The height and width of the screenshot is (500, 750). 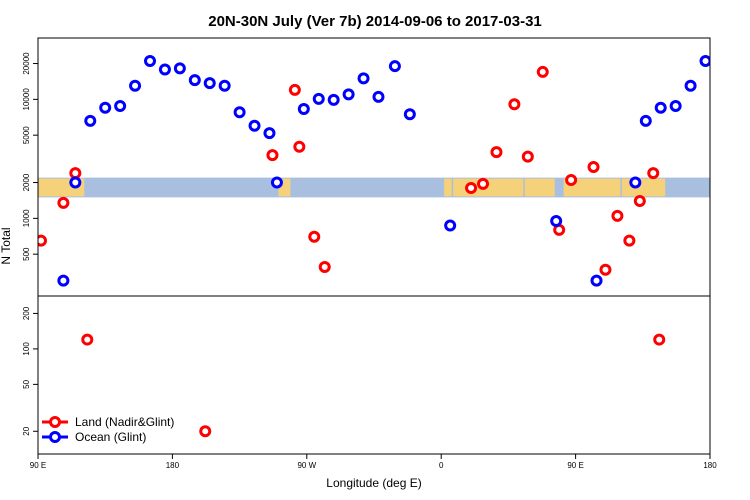 What do you see at coordinates (26, 430) in the screenshot?
I see `y-tick-label: 20` at bounding box center [26, 430].